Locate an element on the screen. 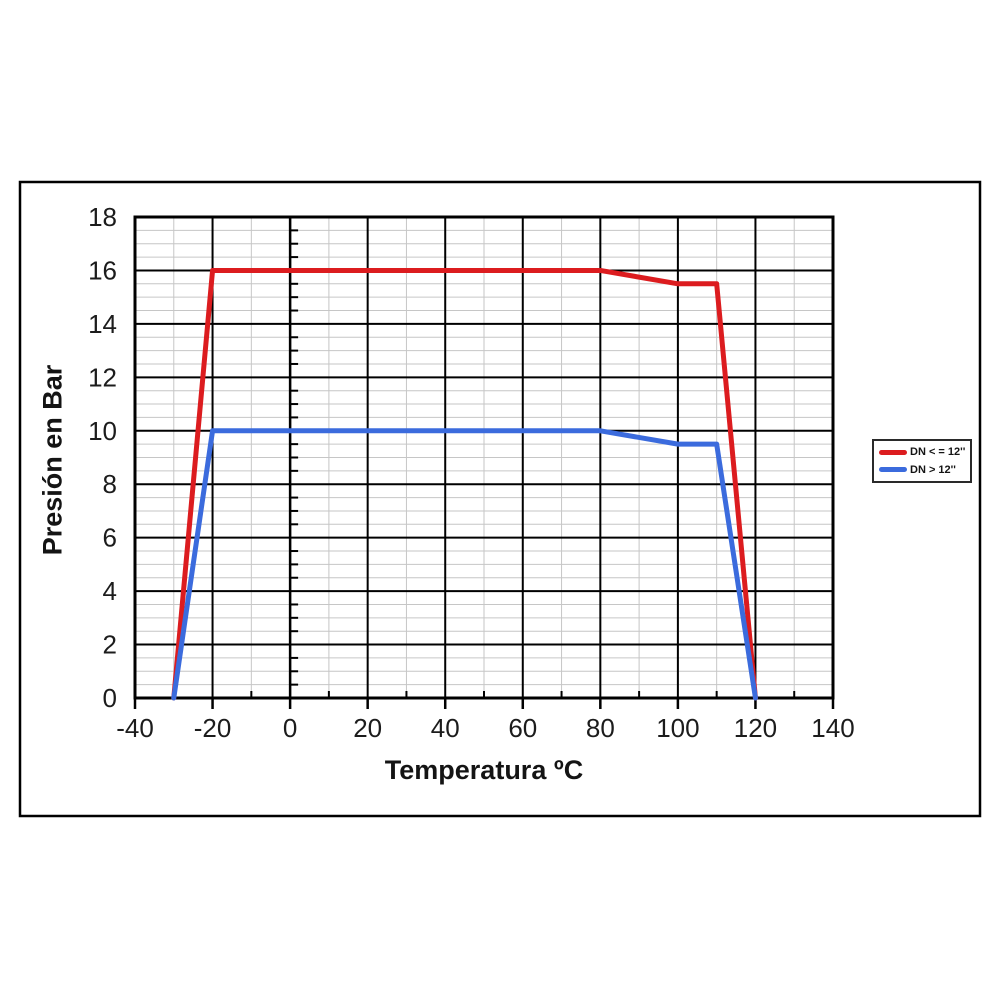 The width and height of the screenshot is (1000, 1000). x-tick-labels: -40 -20 0 20 40 60 80 100 120 140 is located at coordinates (485, 728).